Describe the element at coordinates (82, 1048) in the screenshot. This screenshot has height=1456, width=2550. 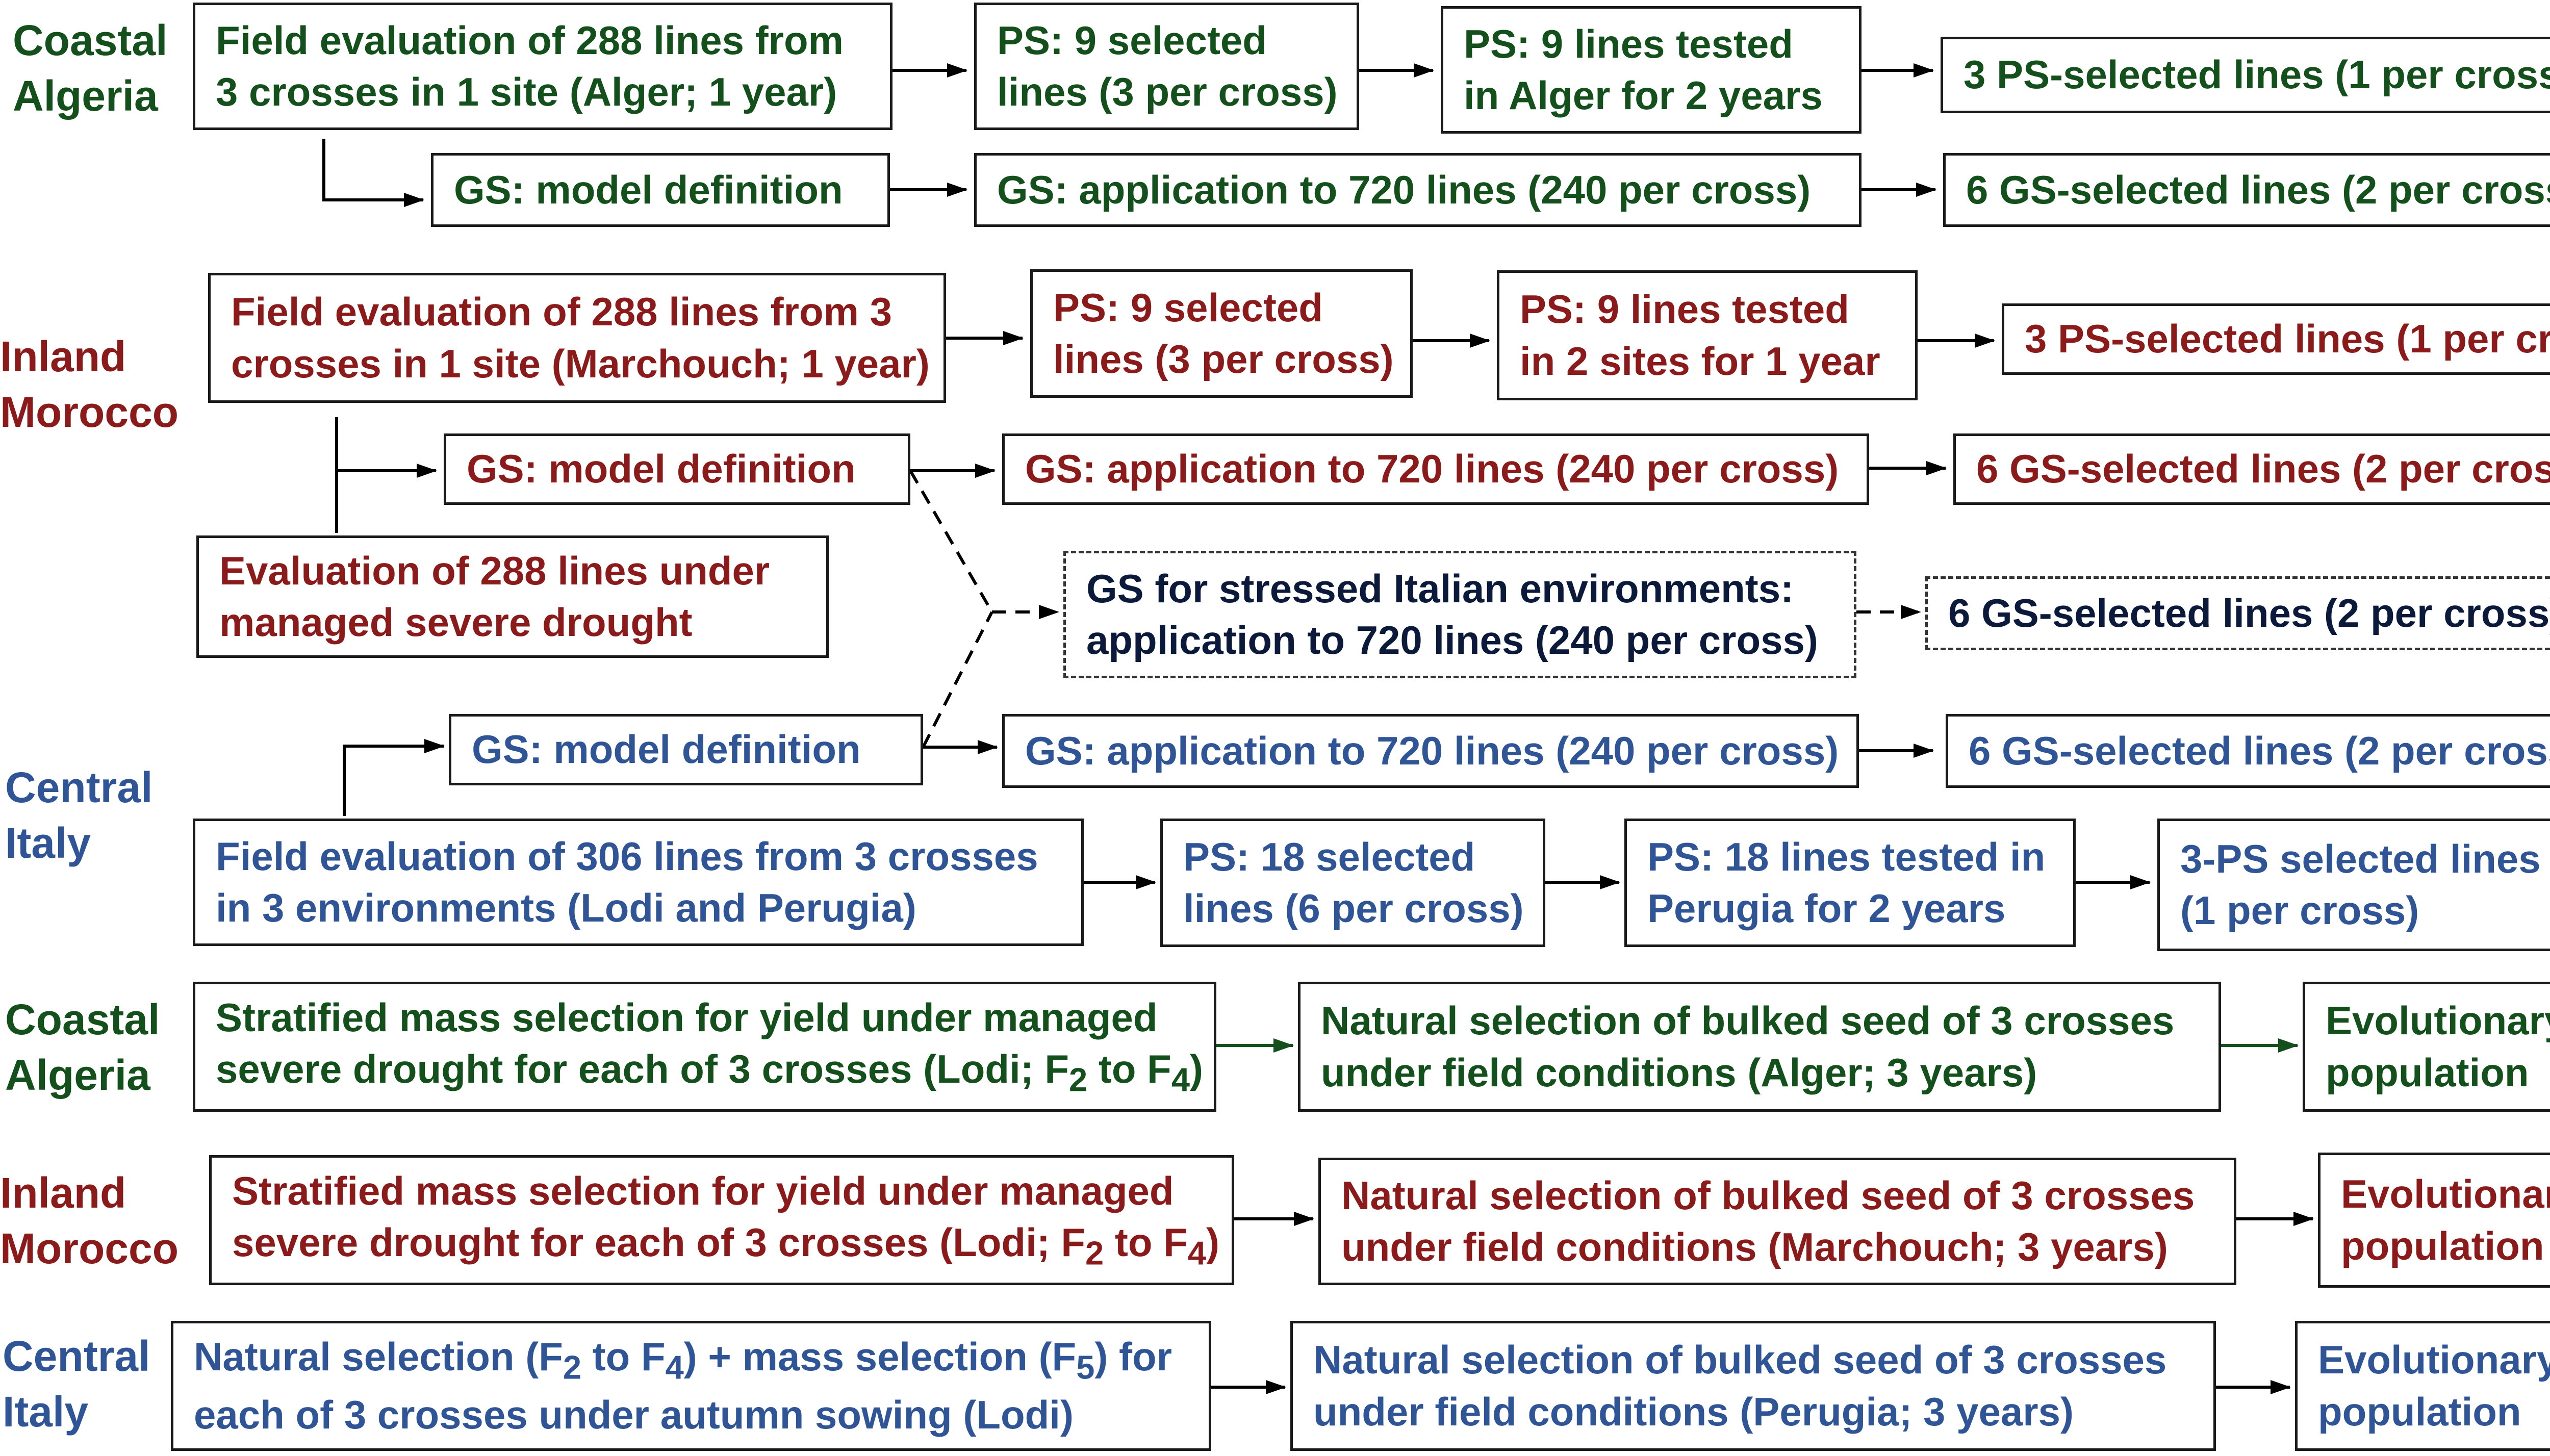
I see `region-label-algeria-bottom: Coastal Algeria` at that location.